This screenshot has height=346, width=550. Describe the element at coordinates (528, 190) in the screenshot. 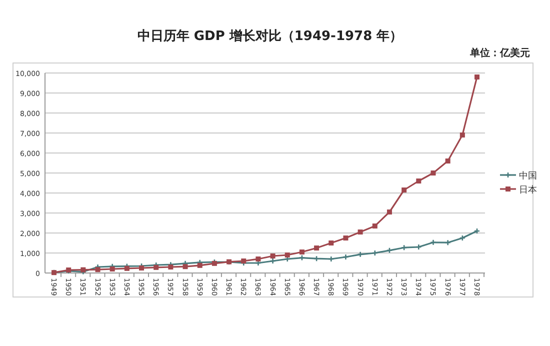

I see `legend-label: 日本` at that location.